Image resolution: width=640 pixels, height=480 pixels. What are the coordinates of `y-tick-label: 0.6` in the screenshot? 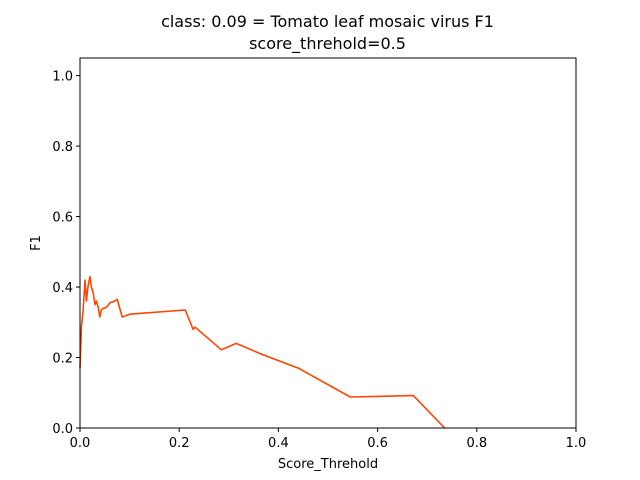 It's located at (62, 218).